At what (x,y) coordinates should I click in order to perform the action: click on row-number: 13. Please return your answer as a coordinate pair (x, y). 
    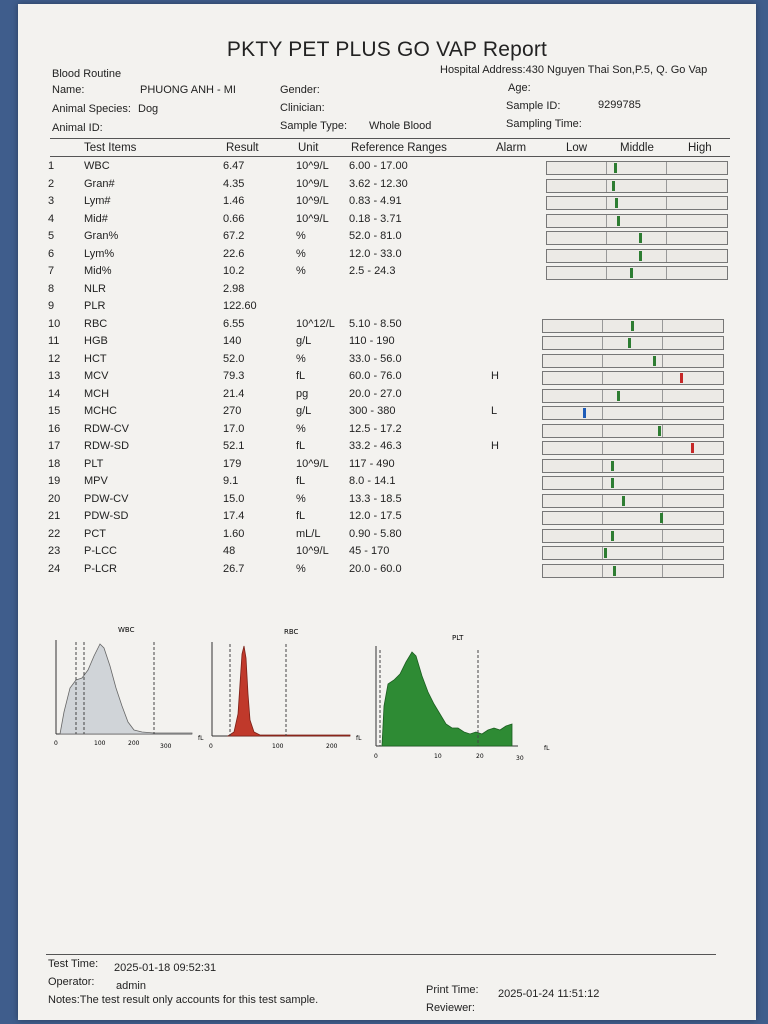
    Looking at the image, I should click on (54, 376).